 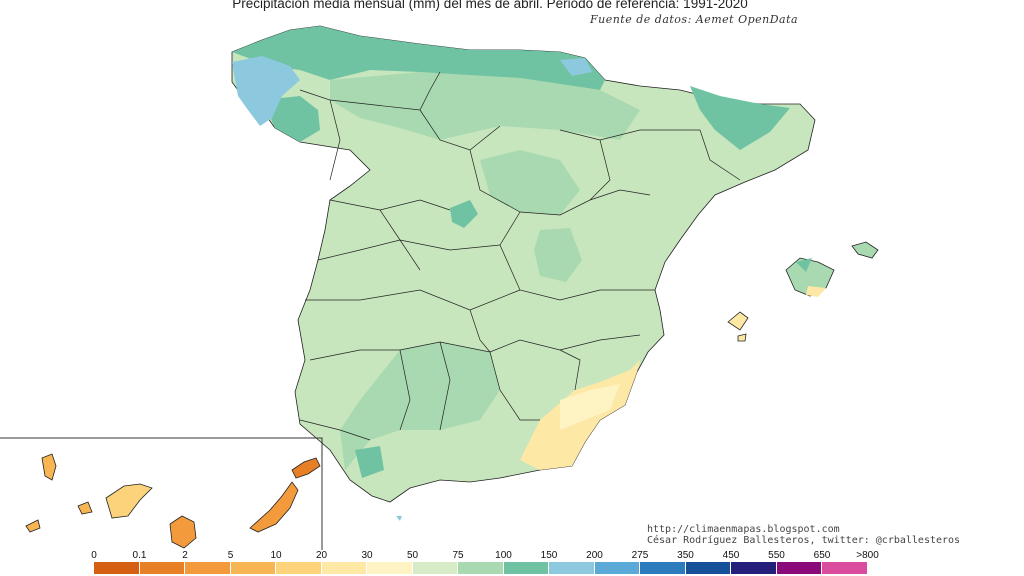 I want to click on legend-threshold: 100, so click(x=503, y=555).